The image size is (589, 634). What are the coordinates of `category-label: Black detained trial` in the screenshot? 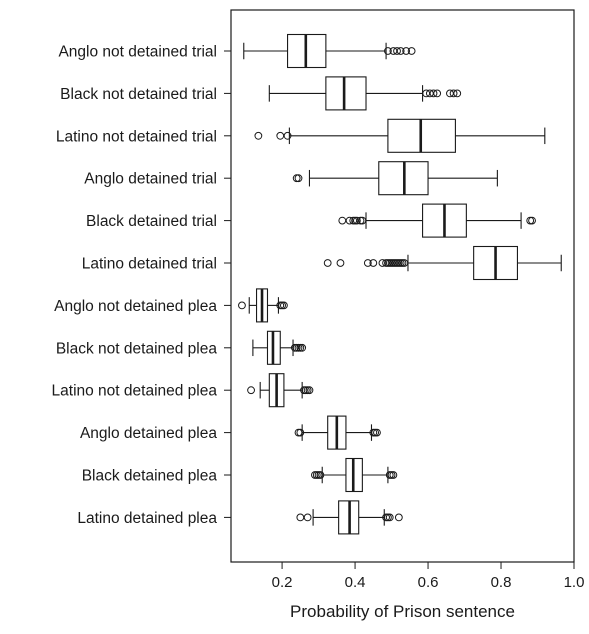 It's located at (151, 221).